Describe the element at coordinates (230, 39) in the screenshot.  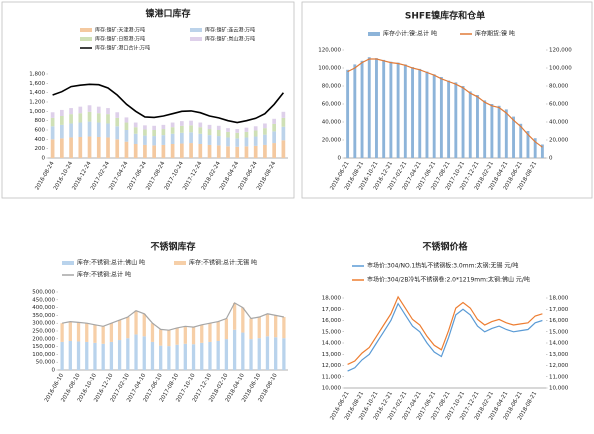
I see `legend-label: 库存:镍矿:岚山港:万吨` at that location.